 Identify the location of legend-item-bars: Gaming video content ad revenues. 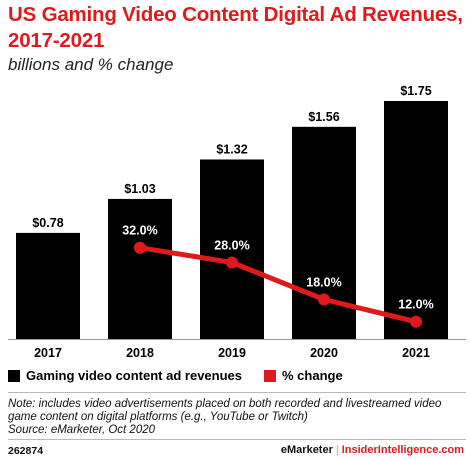
(125, 375).